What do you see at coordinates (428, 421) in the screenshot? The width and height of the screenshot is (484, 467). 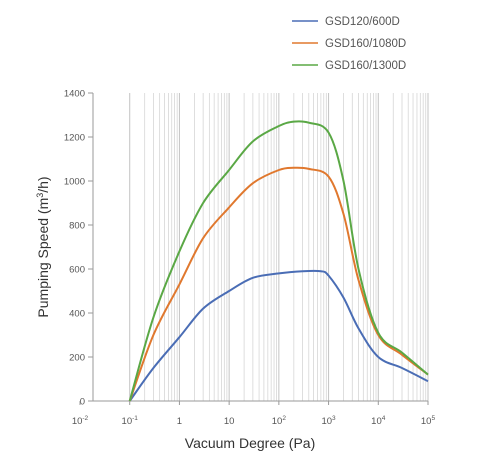 I see `x-tick-label: 10⁵` at bounding box center [428, 421].